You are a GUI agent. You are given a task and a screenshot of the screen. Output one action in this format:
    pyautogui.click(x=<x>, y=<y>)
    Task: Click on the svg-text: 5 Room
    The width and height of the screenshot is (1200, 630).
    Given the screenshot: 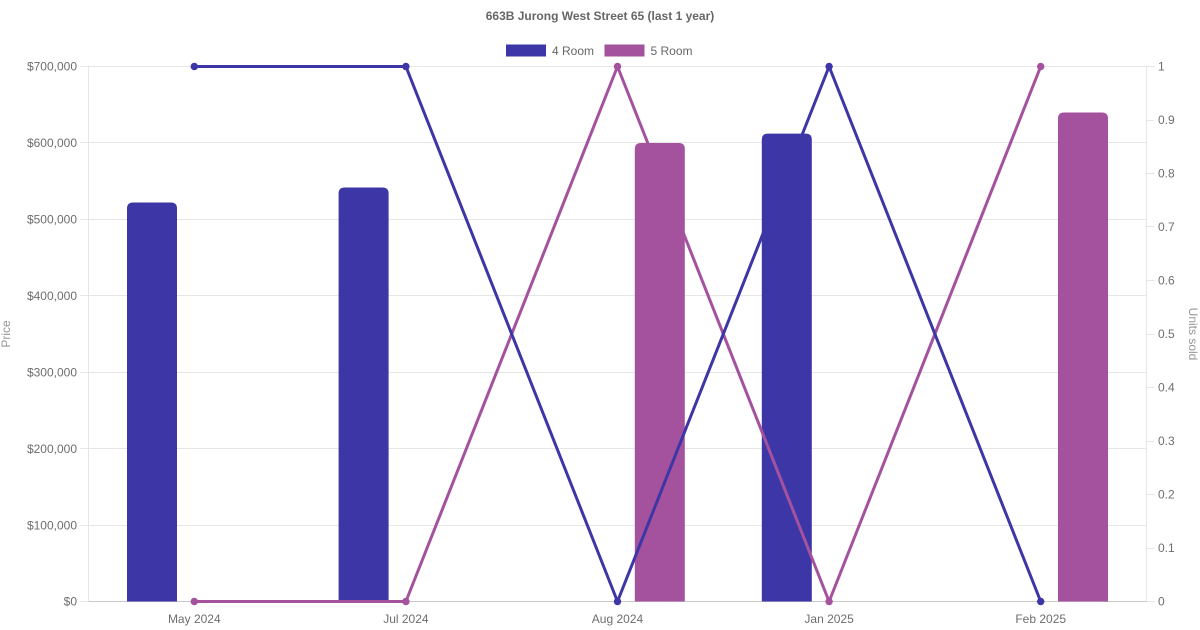 What is the action you would take?
    pyautogui.click(x=672, y=51)
    